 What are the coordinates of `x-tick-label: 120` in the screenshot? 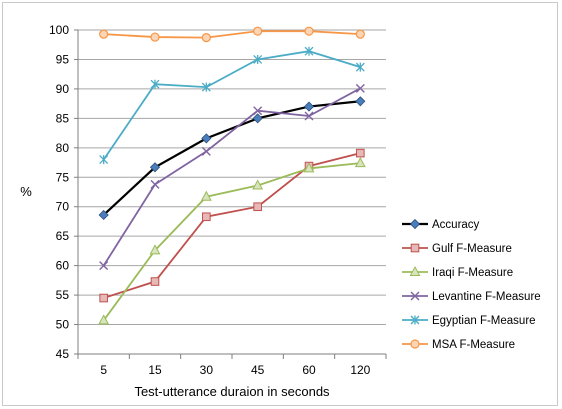 It's located at (360, 370).